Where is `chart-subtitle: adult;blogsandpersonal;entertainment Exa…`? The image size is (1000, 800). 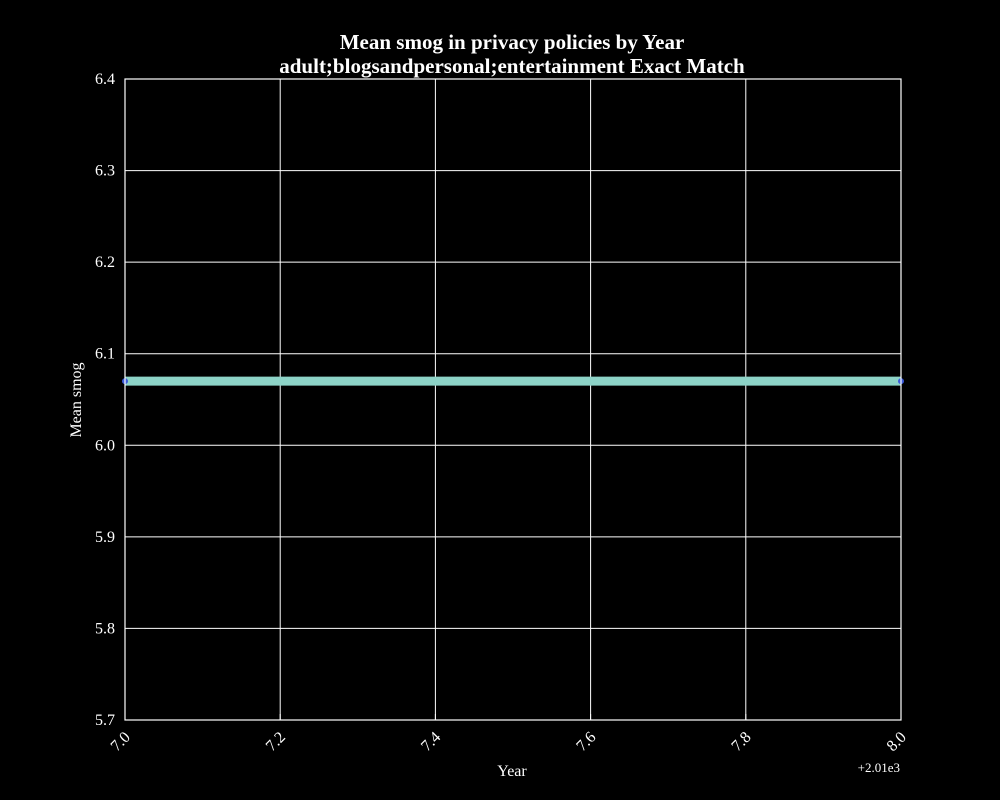
chart-subtitle: adult;blogsandpersonal;entertainment Exa… is located at coordinates (512, 66).